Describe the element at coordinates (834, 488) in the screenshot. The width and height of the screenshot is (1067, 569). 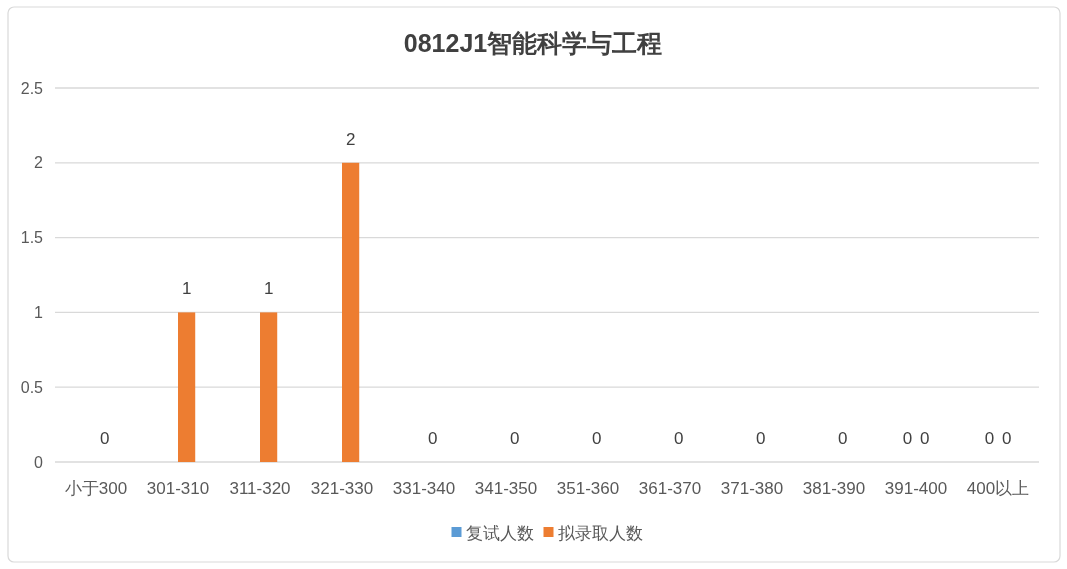
I see `x-tick-label: 381-390` at that location.